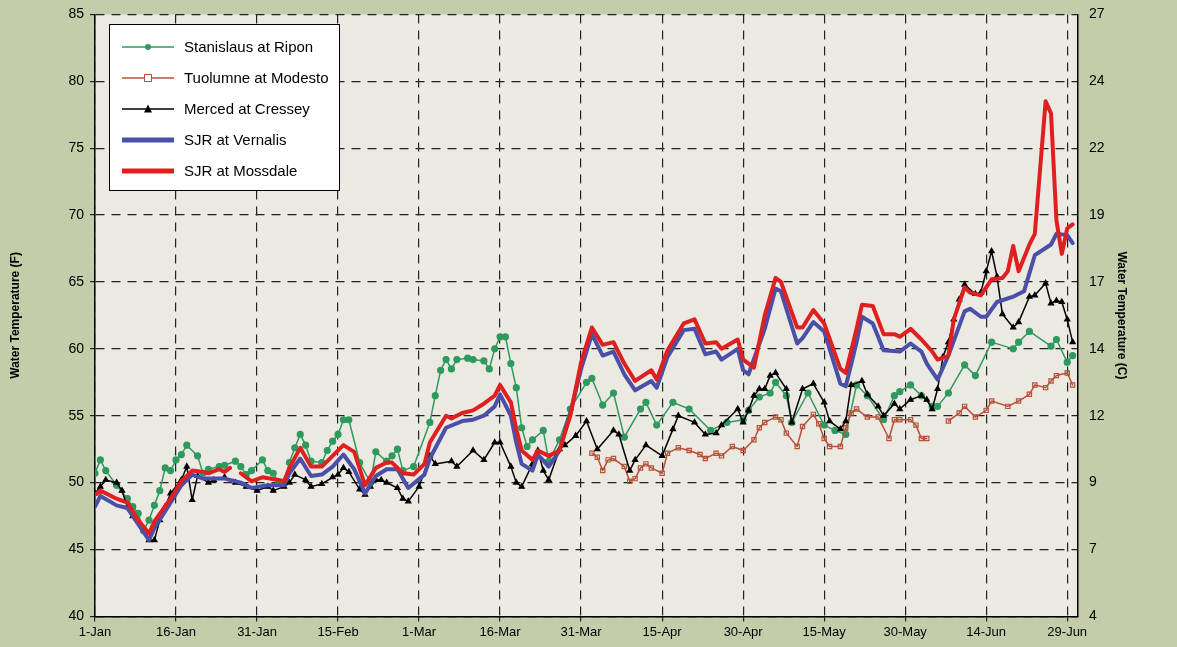 The height and width of the screenshot is (647, 1177). What do you see at coordinates (76, 414) in the screenshot?
I see `y-tick-label: 55` at bounding box center [76, 414].